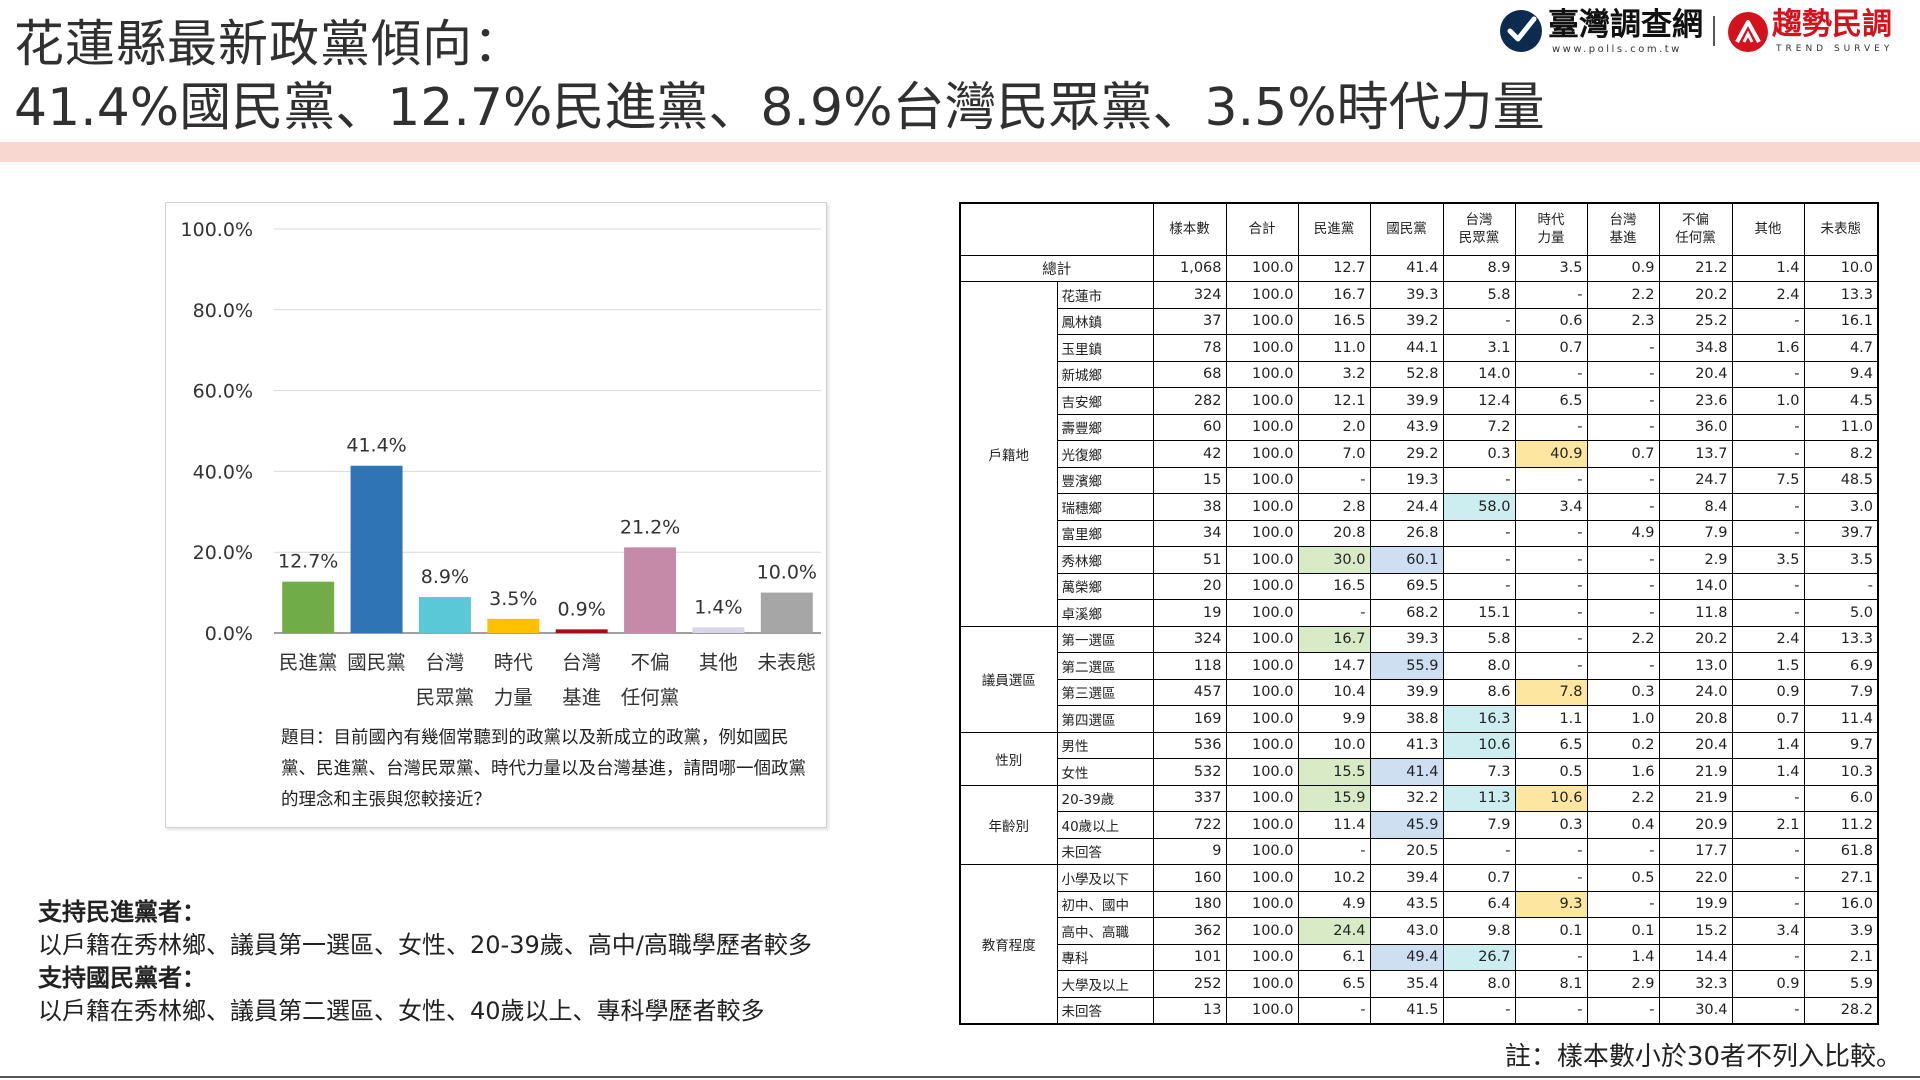  What do you see at coordinates (1419, 454) in the screenshot?
I see `table-row: 光復鄉 42 100.0 7.0 29.2 0.3 40.9 0.7 13.7-8.2` at bounding box center [1419, 454].